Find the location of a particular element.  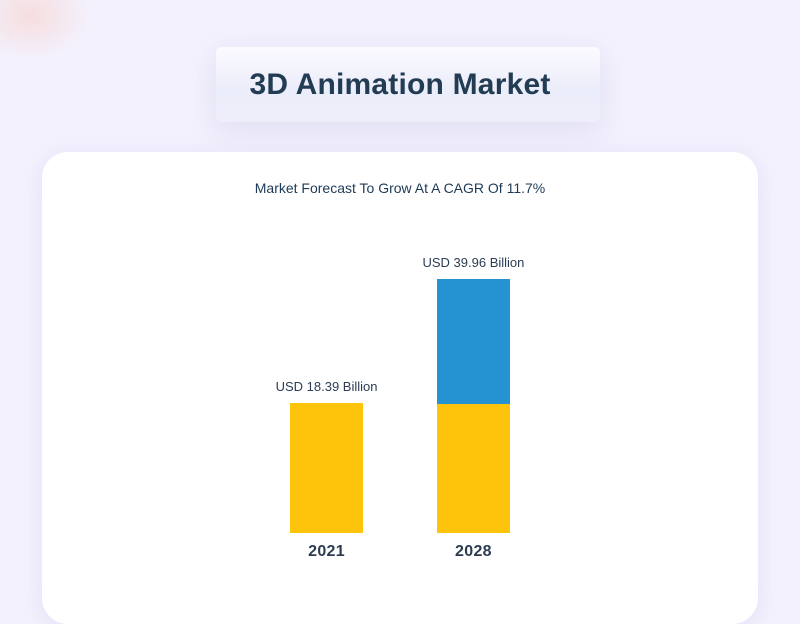

bar-2028 is located at coordinates (473, 406).